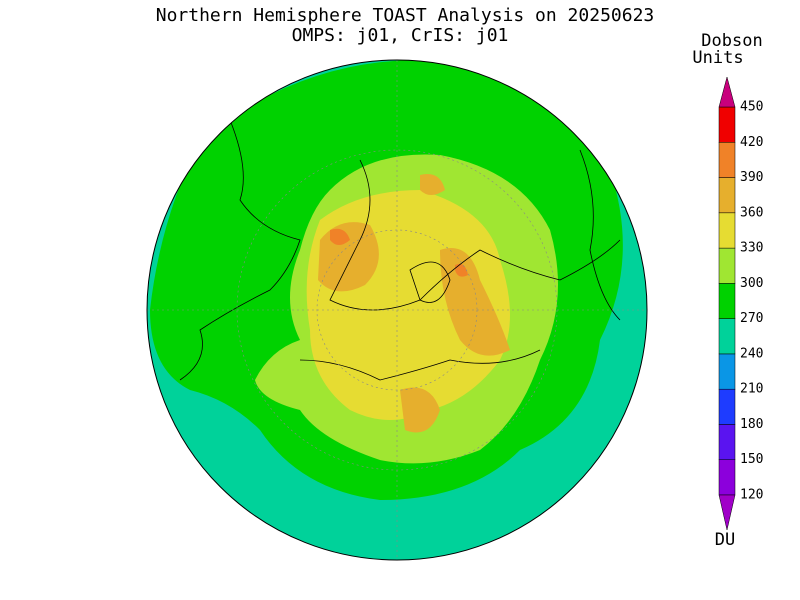 The width and height of the screenshot is (800, 600). Describe the element at coordinates (751, 318) in the screenshot. I see `colorbar-tick-label: 270` at that location.